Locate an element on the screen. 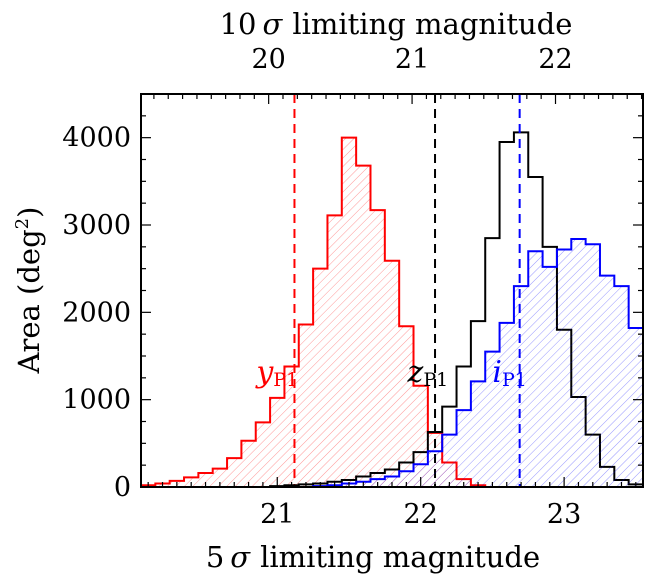 This screenshot has height=580, width=647. x-axis-title: 5 σ limiting magnitude is located at coordinates (373, 557).